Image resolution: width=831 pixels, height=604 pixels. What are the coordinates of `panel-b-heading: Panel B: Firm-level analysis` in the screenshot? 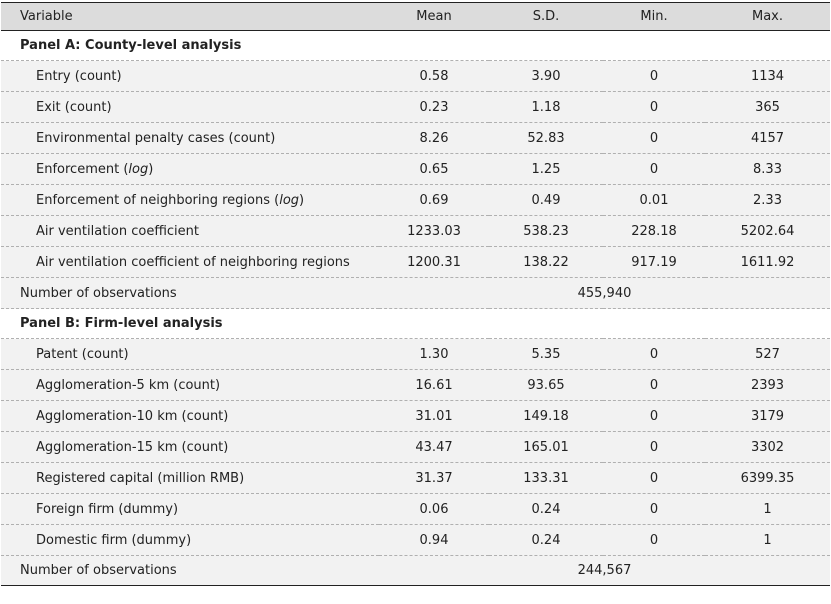 It's located at (415, 323).